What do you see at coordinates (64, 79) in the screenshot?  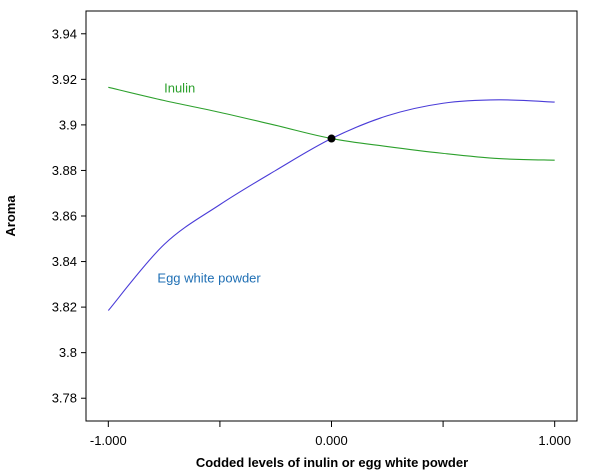 I see `y-tick-label: 3.92` at bounding box center [64, 79].